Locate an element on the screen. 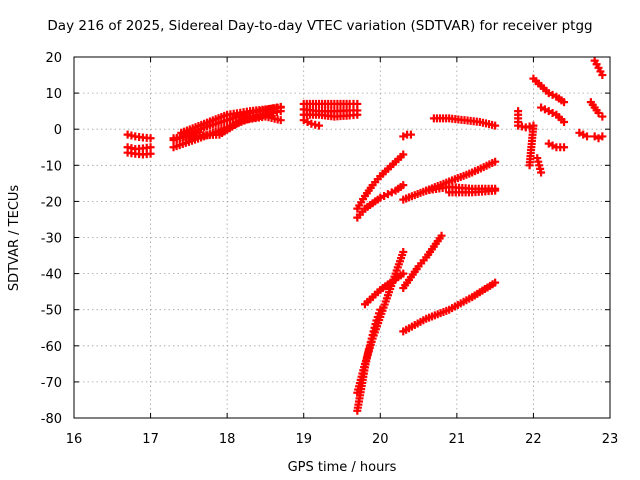  y-tick-label: -20 is located at coordinates (51, 202).